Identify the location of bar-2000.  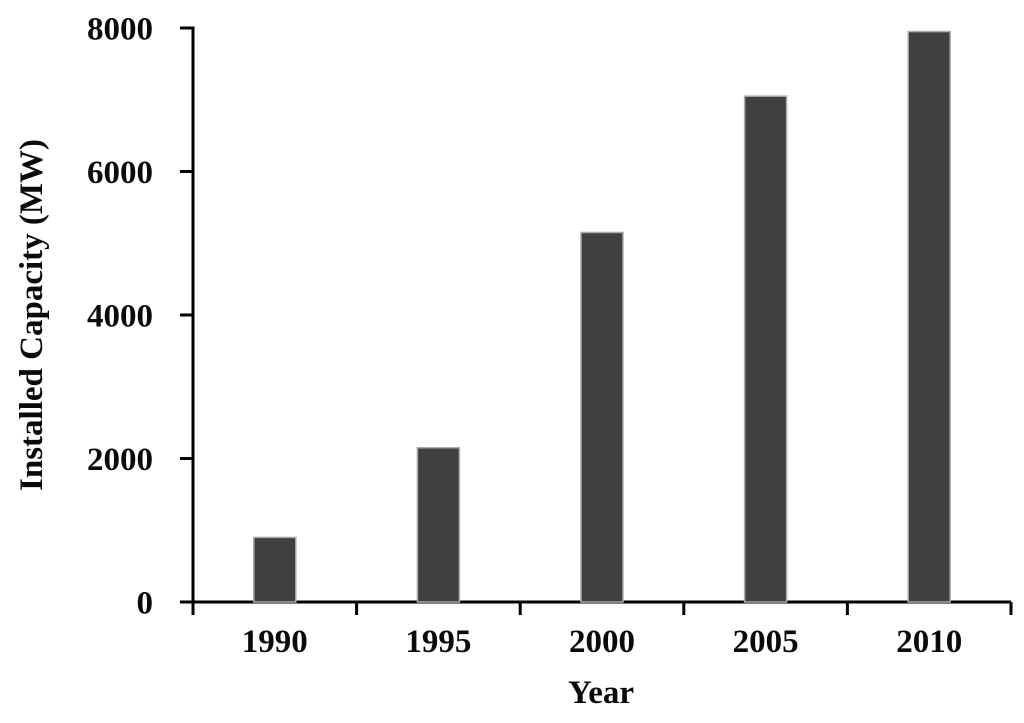
(602, 417).